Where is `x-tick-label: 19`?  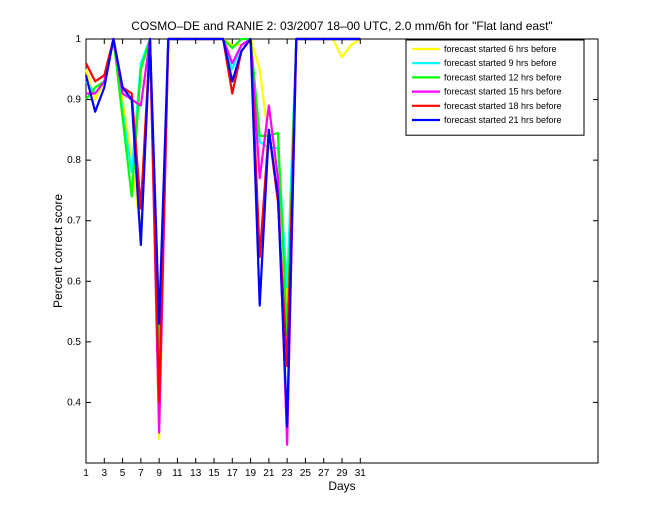 x-tick-label: 19 is located at coordinates (251, 473).